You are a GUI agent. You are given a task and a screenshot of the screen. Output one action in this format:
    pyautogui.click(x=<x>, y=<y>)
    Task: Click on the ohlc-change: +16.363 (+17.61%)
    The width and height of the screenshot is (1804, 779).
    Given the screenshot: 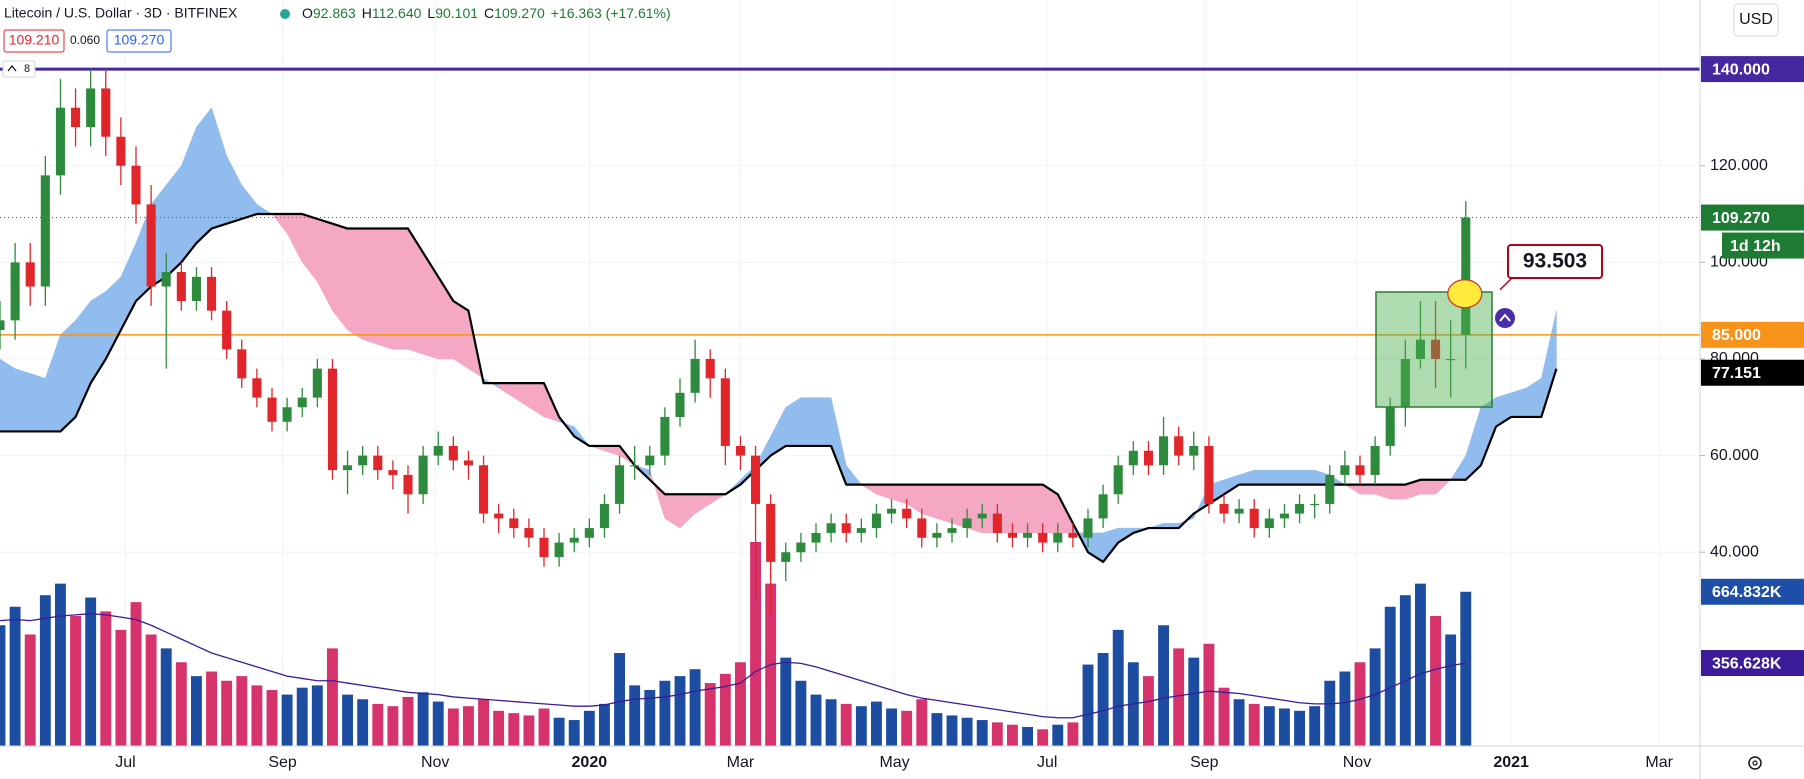 What is the action you would take?
    pyautogui.click(x=611, y=13)
    